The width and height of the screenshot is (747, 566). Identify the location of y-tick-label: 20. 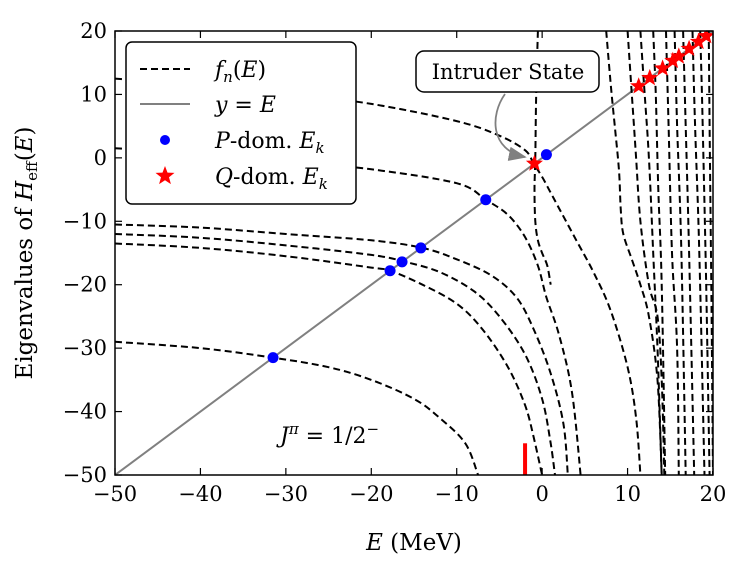
(93, 31).